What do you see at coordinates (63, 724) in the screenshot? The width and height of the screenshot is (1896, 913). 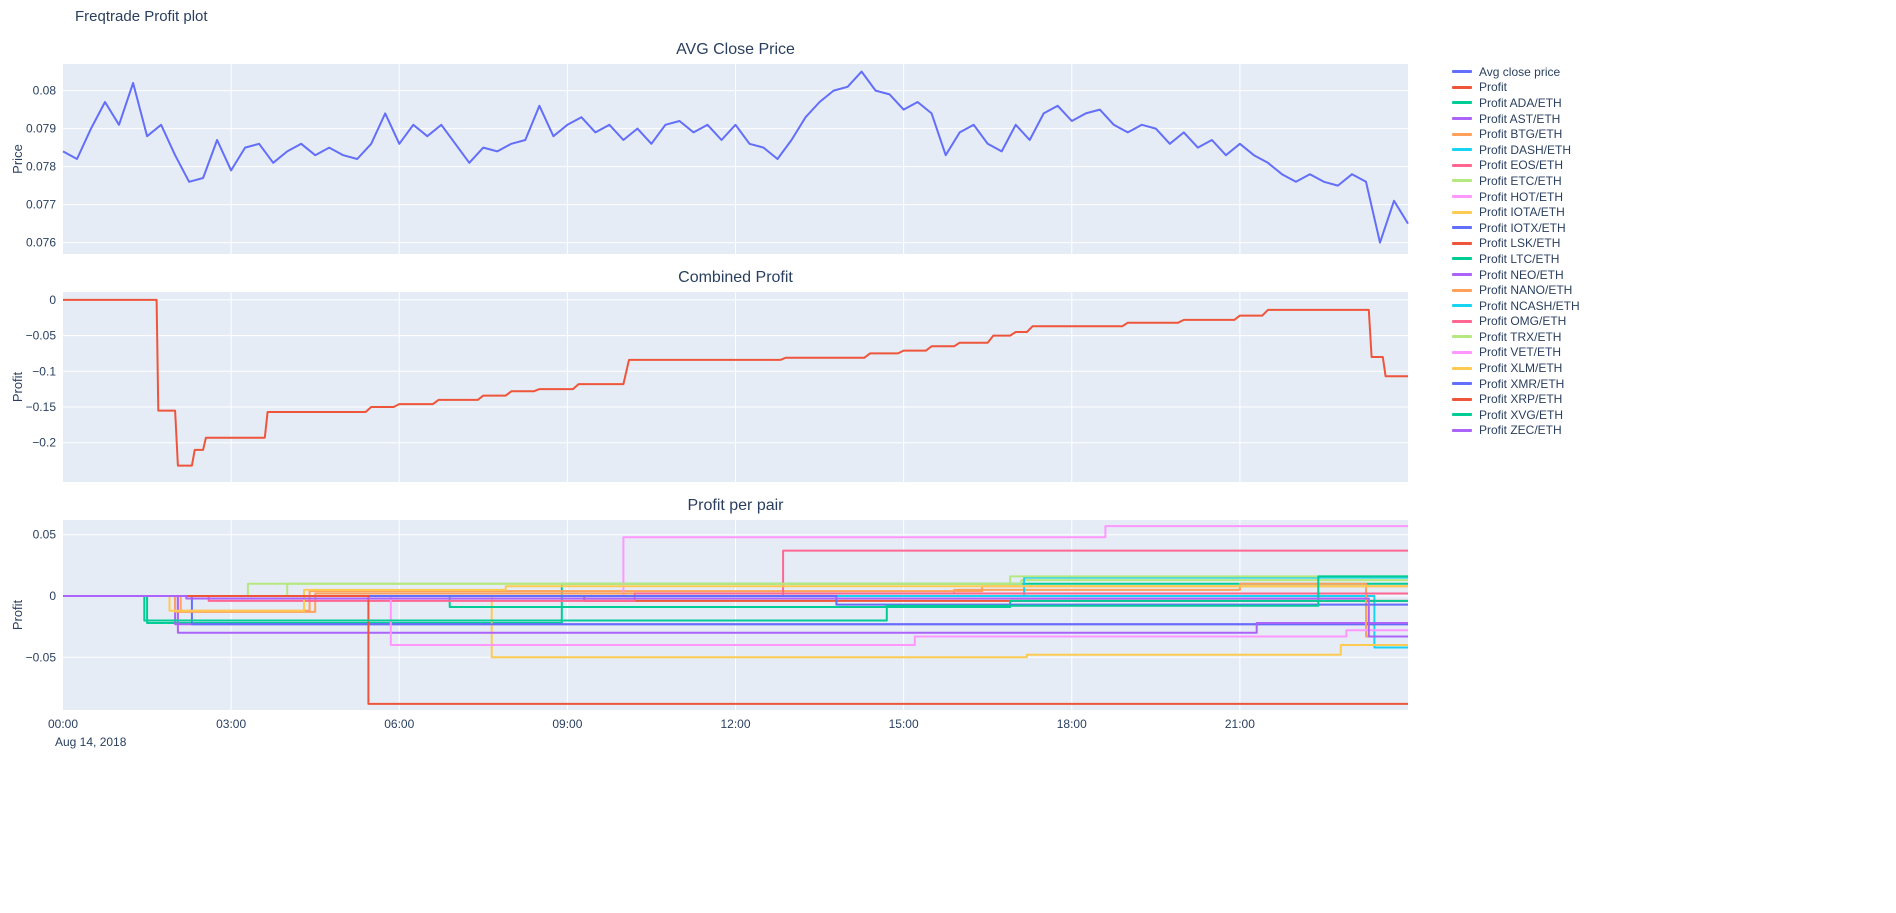 I see `x-tick-label: 00:00` at bounding box center [63, 724].